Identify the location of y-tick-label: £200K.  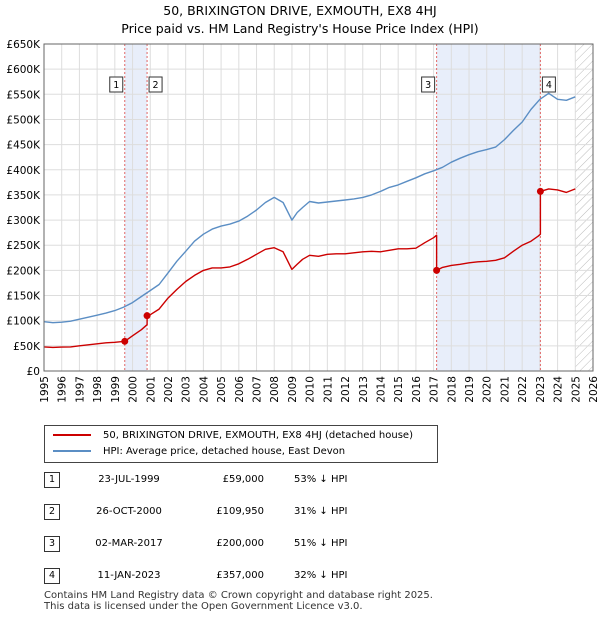
(23, 271).